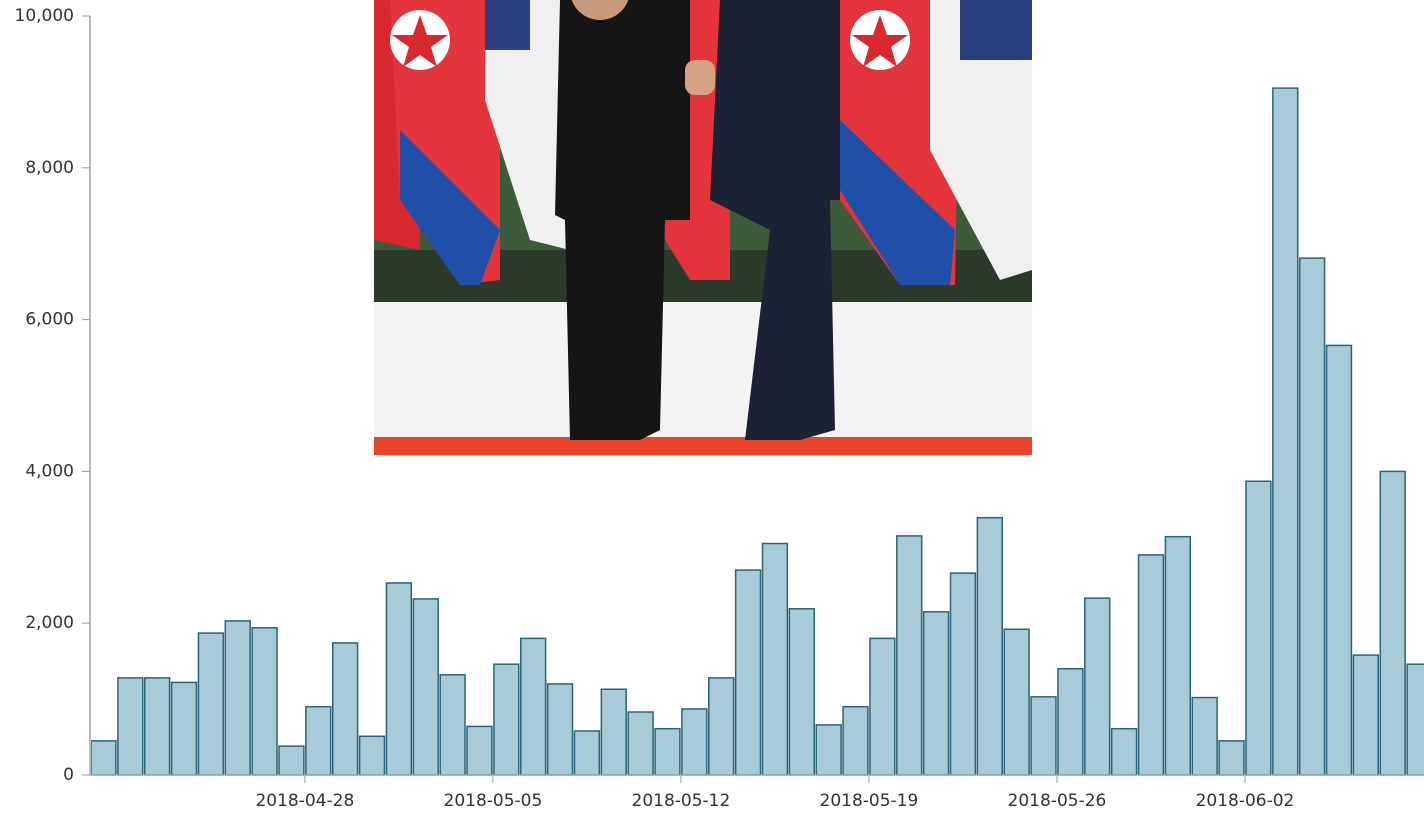 The image size is (1424, 816). I want to click on x-tick-label: 2018-05-19, so click(869, 801).